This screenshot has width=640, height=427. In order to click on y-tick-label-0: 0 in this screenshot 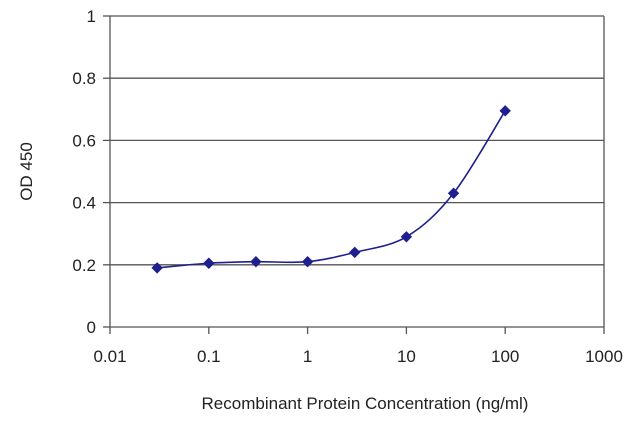, I will do `click(91, 327)`.